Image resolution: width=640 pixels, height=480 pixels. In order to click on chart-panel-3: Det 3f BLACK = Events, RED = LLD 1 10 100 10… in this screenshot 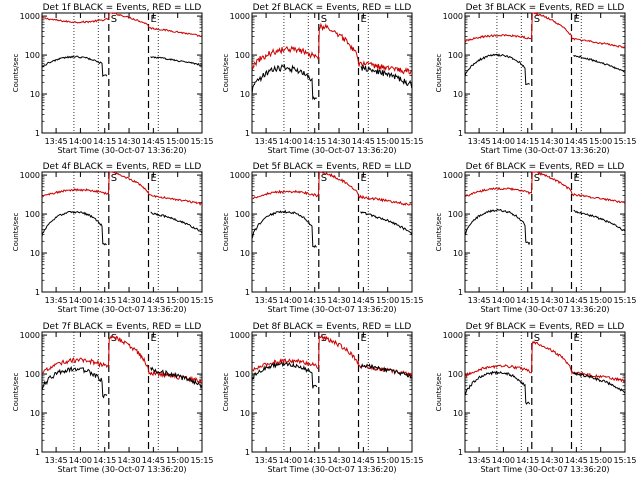, I will do `click(536, 79)`.